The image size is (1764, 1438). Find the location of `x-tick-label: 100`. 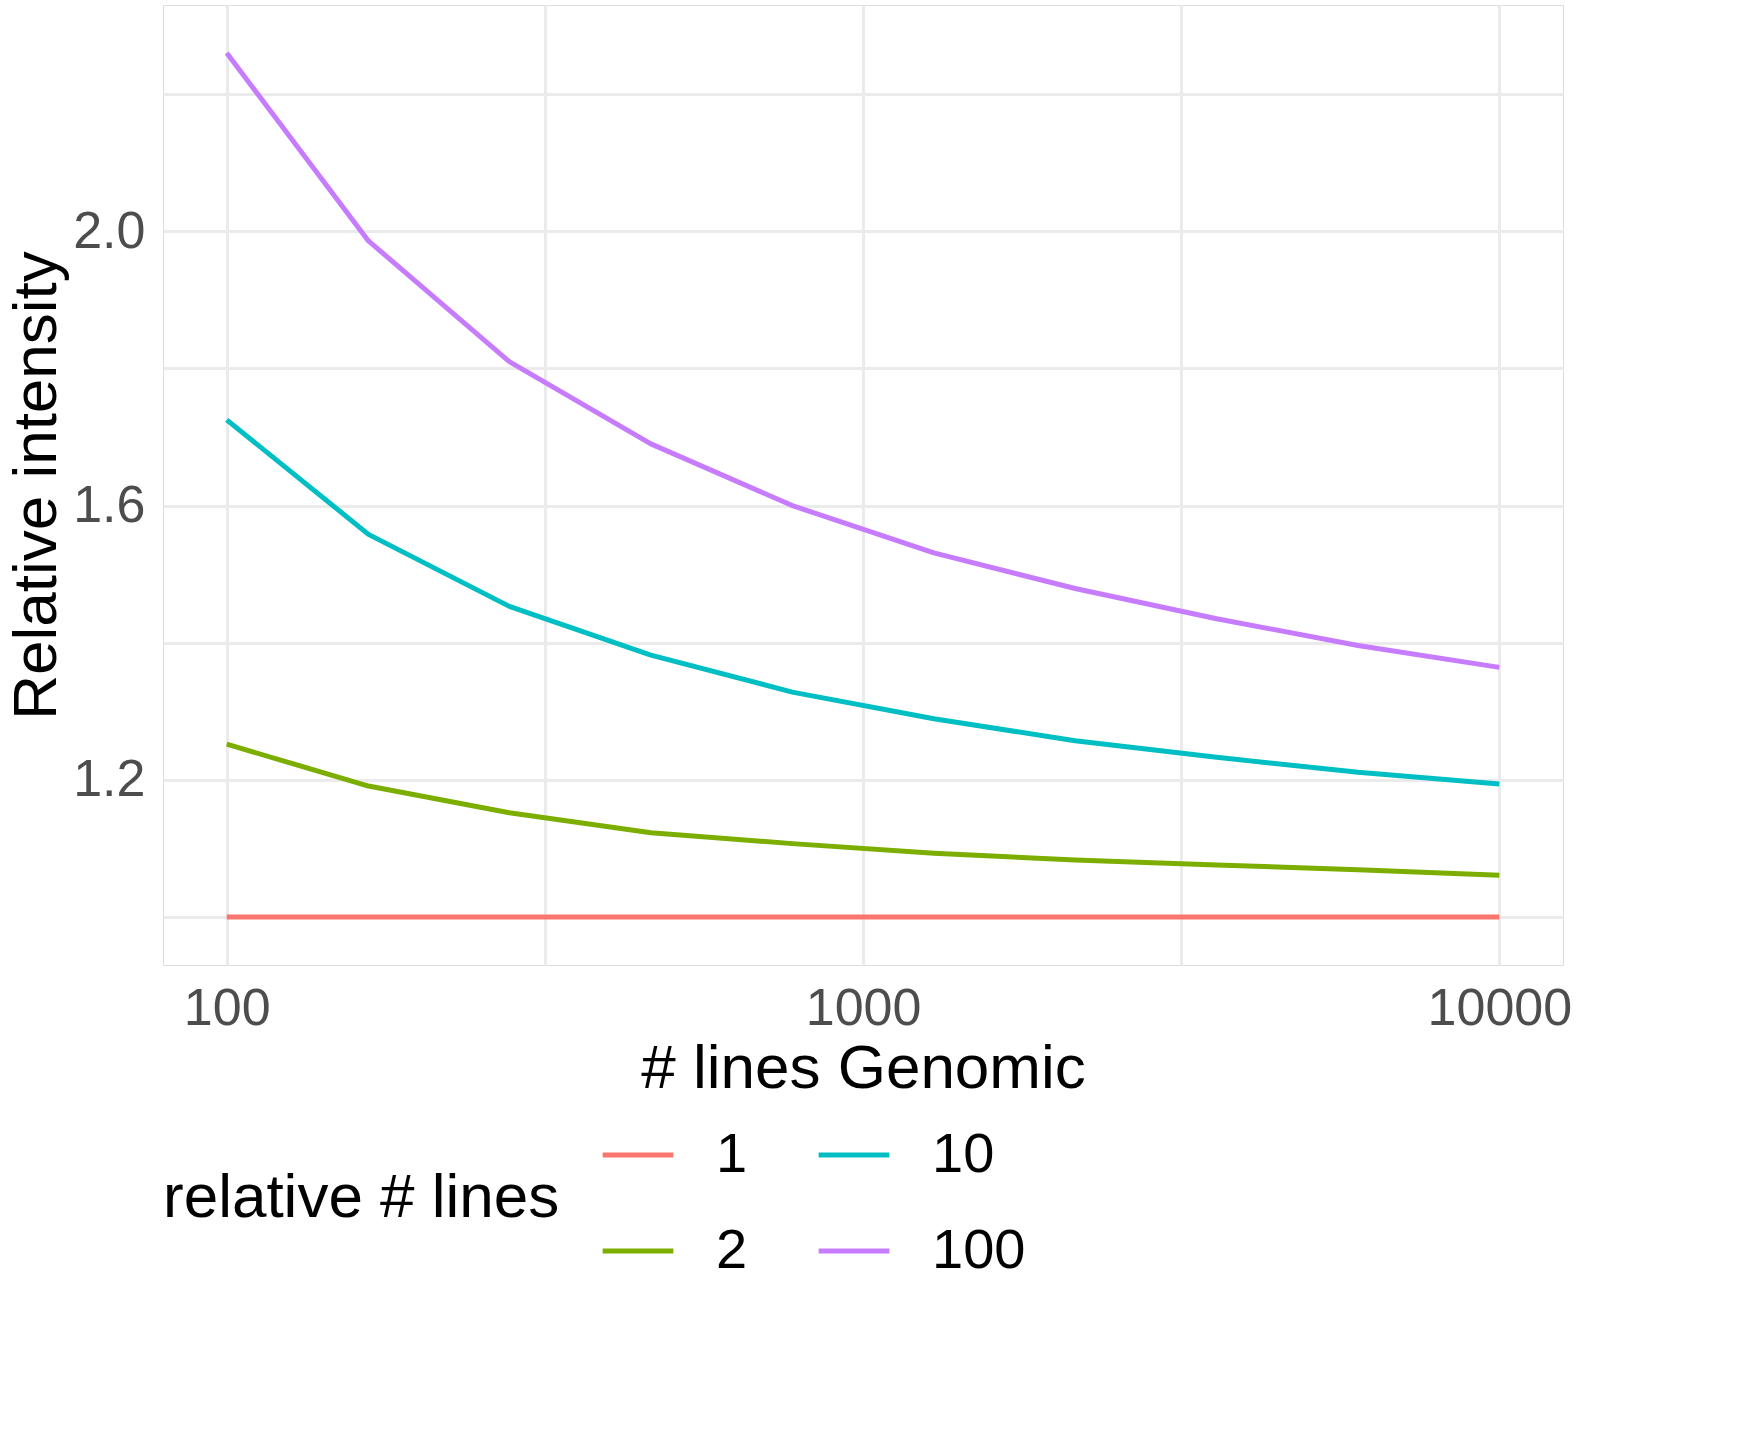

x-tick-label: 100 is located at coordinates (227, 1006).